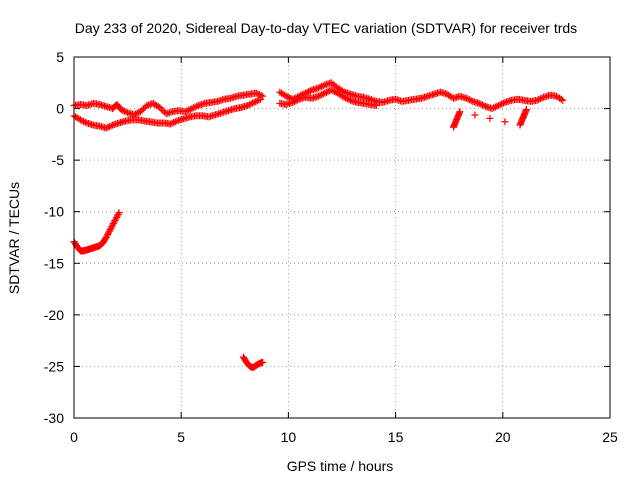 The image size is (640, 480). I want to click on y-tick-label: -10, so click(54, 212).